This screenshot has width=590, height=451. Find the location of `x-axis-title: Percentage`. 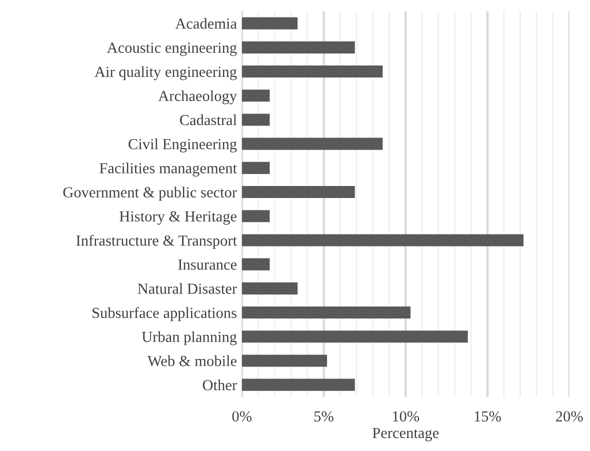

x-axis-title: Percentage is located at coordinates (405, 435).